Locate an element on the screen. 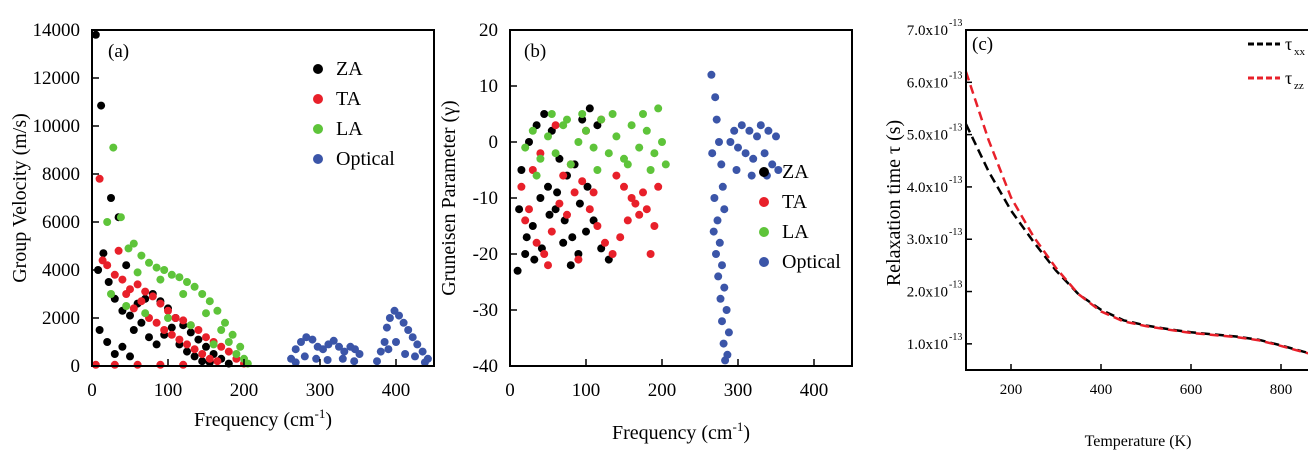 Image resolution: width=1308 pixels, height=454 pixels. pc-xtick-label: 800 is located at coordinates (1281, 390).